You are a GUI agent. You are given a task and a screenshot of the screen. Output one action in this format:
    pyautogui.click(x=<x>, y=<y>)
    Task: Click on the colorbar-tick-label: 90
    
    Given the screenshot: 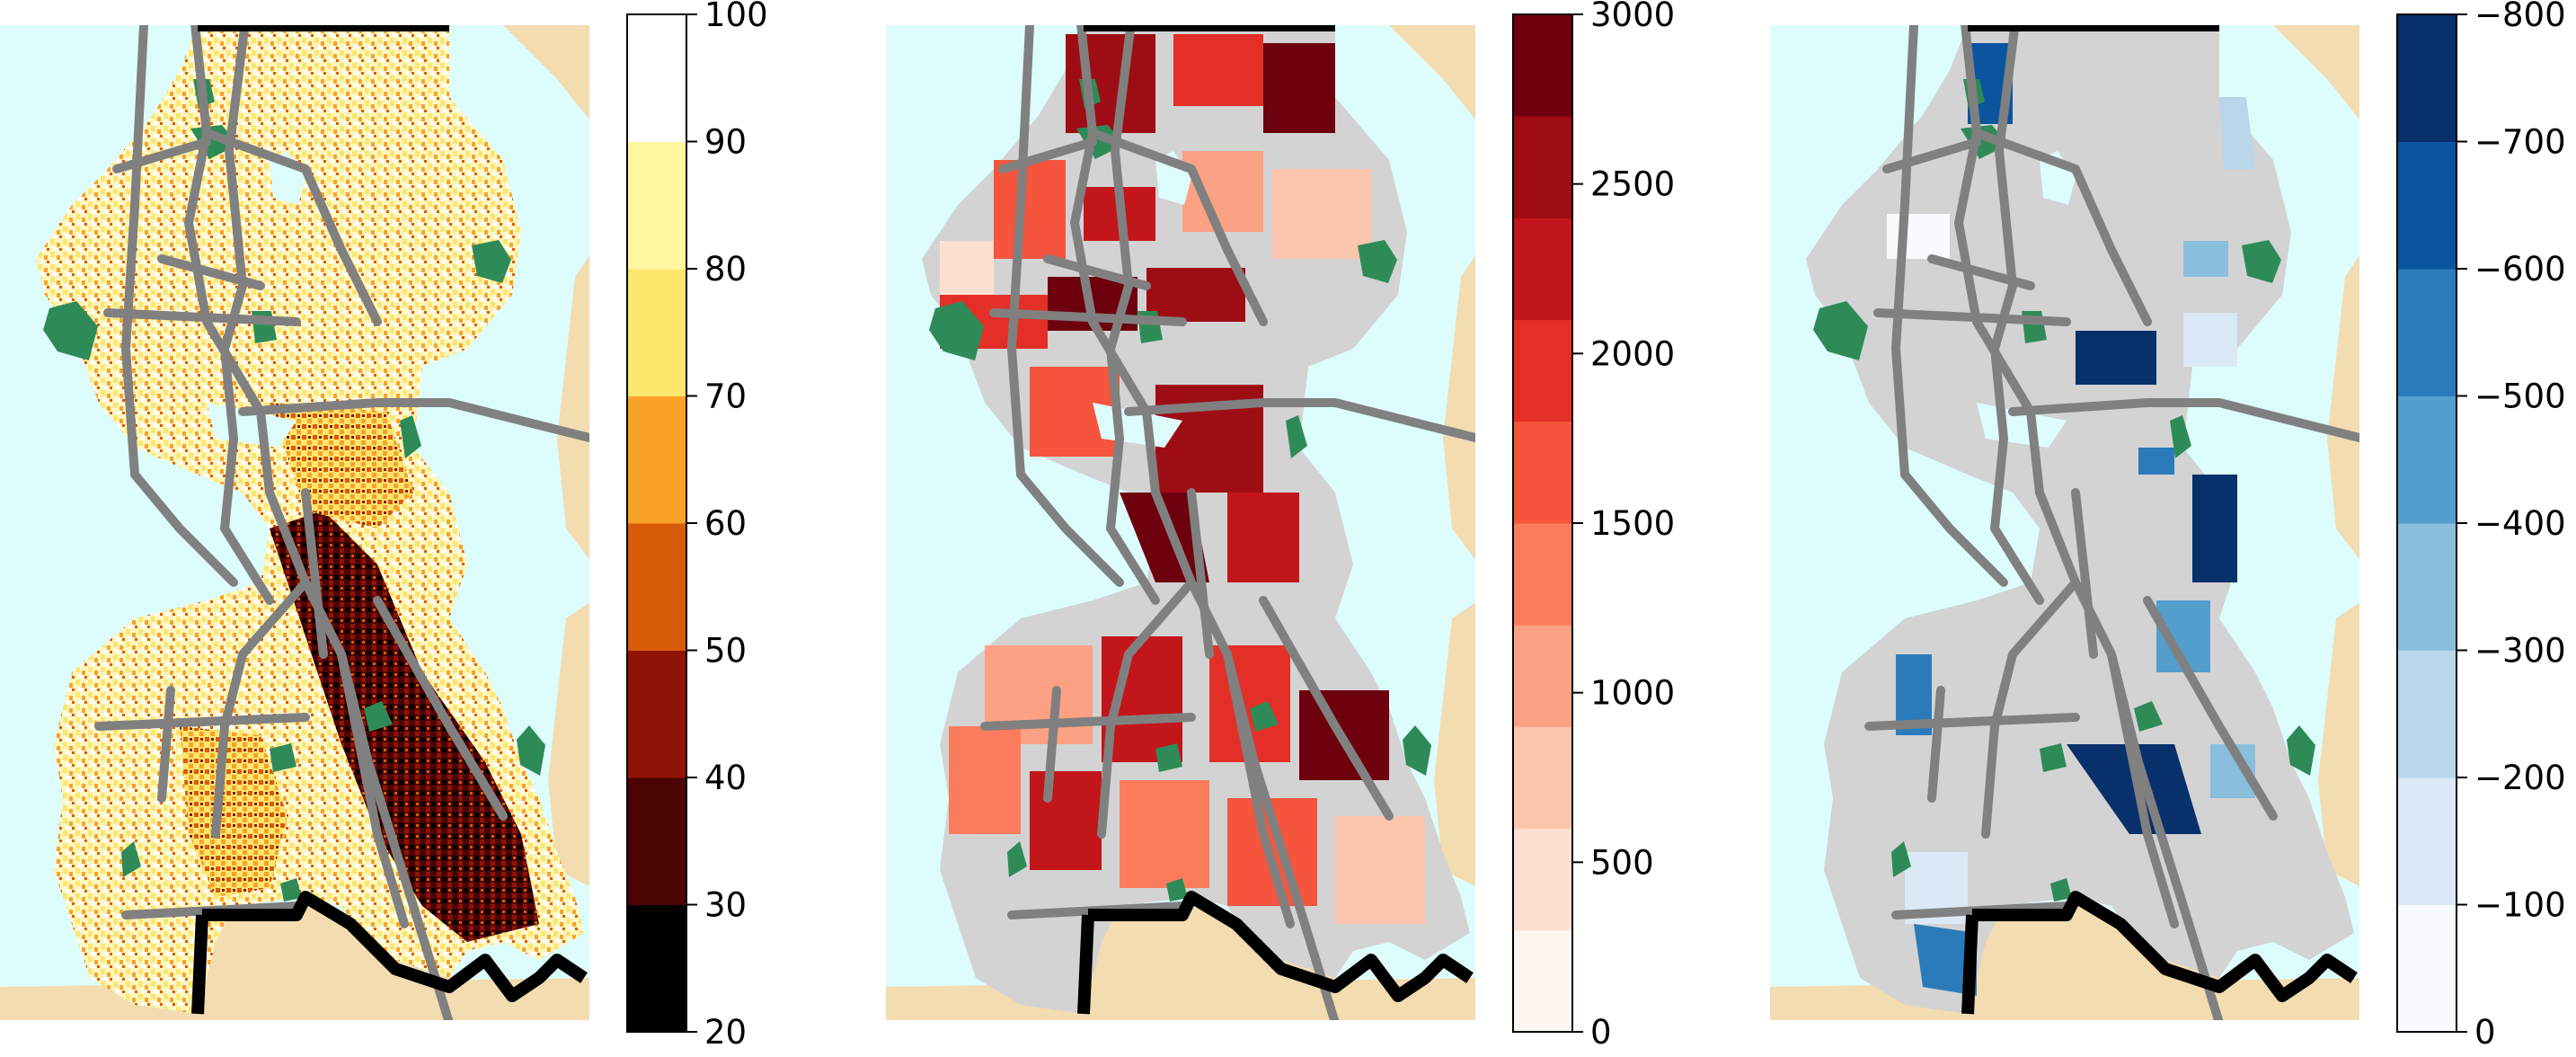 What is the action you would take?
    pyautogui.click(x=725, y=142)
    